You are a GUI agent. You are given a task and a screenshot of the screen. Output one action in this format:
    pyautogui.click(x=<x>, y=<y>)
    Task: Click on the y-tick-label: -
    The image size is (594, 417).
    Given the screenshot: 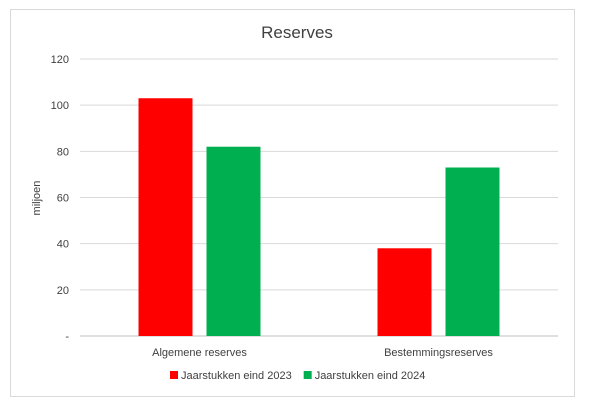 What is the action you would take?
    pyautogui.click(x=67, y=337)
    